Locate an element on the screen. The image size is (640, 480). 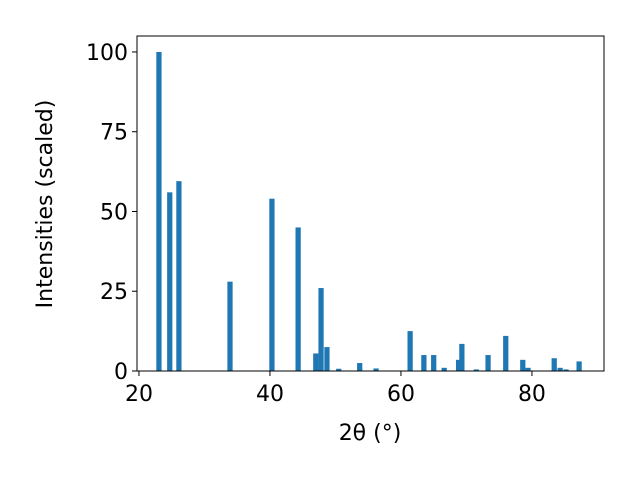
y-tick-label: 25 is located at coordinates (114, 292).